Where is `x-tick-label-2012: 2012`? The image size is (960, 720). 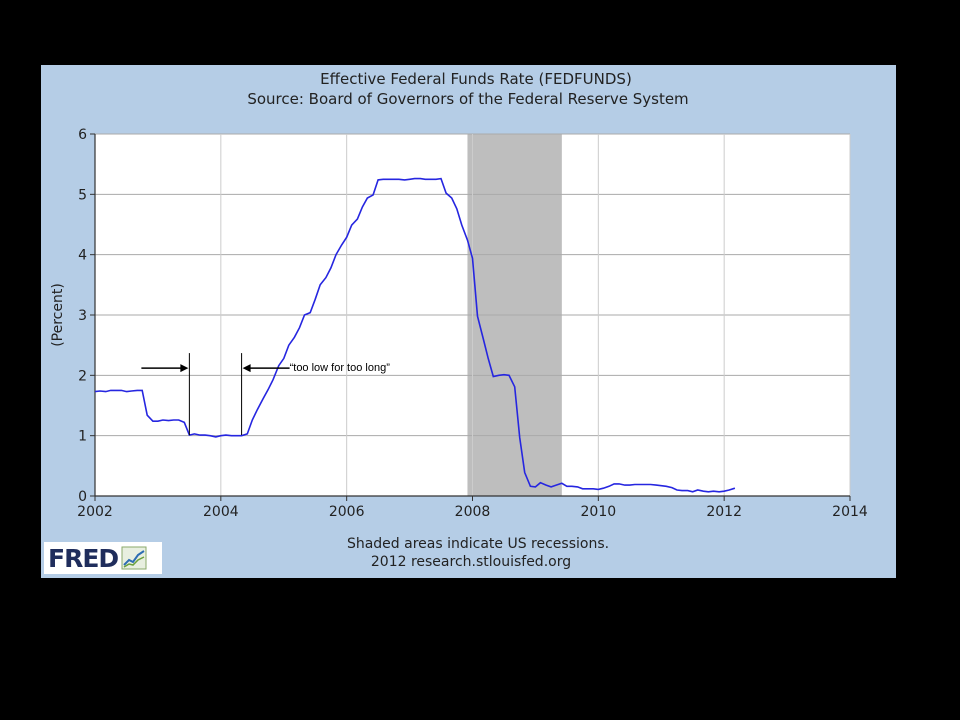
x-tick-label-2012: 2012 is located at coordinates (724, 512).